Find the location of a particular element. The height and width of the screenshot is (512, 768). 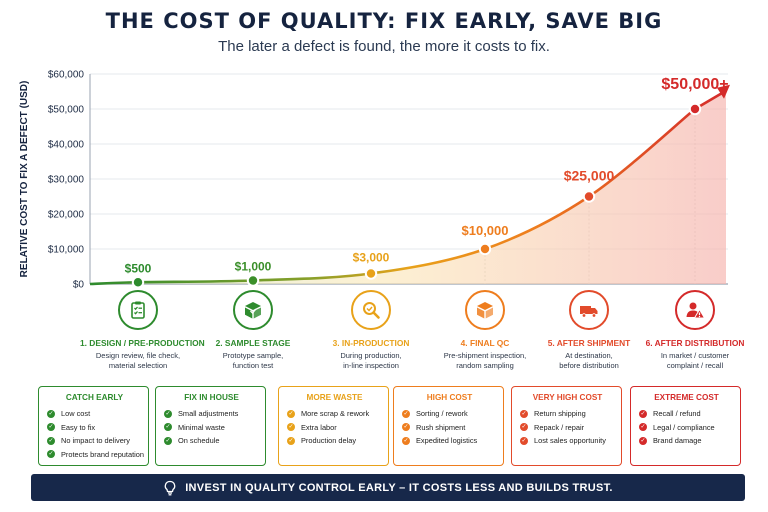

y-tick-label: $10,000 is located at coordinates (66, 250).